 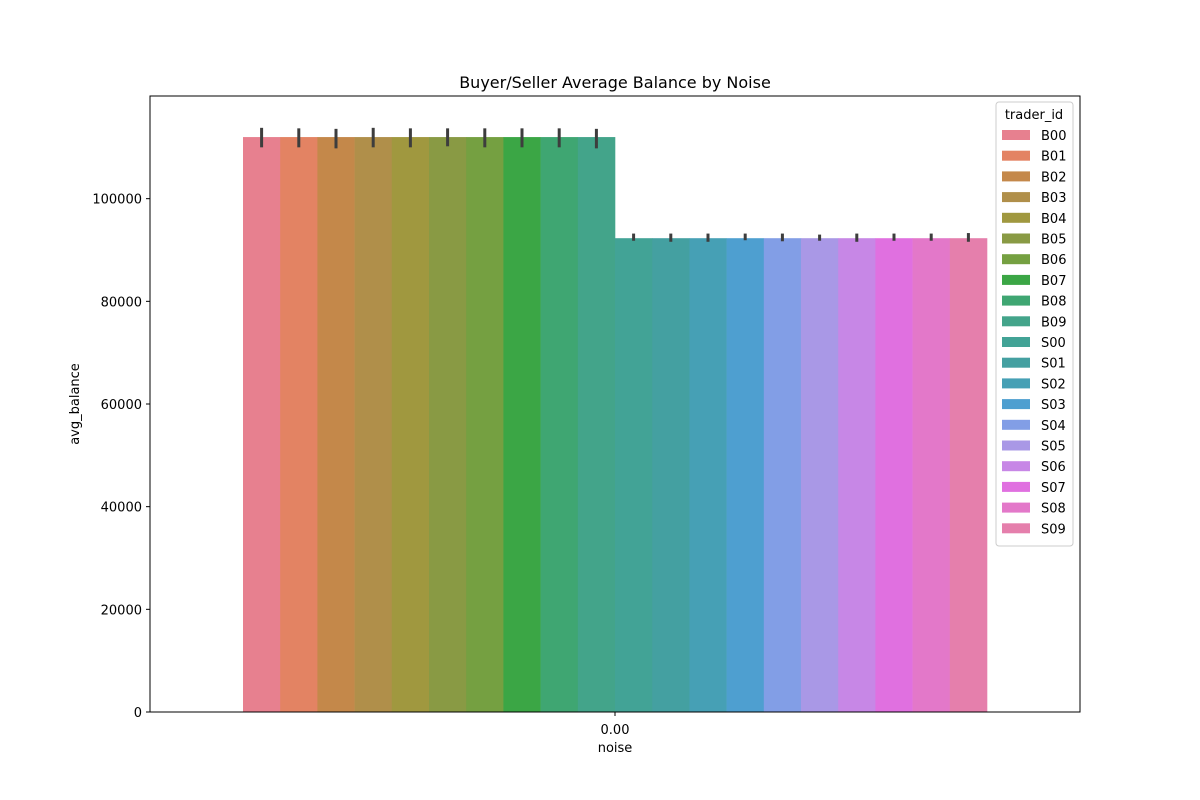 I want to click on legend-swatch-b09, so click(x=1016, y=321).